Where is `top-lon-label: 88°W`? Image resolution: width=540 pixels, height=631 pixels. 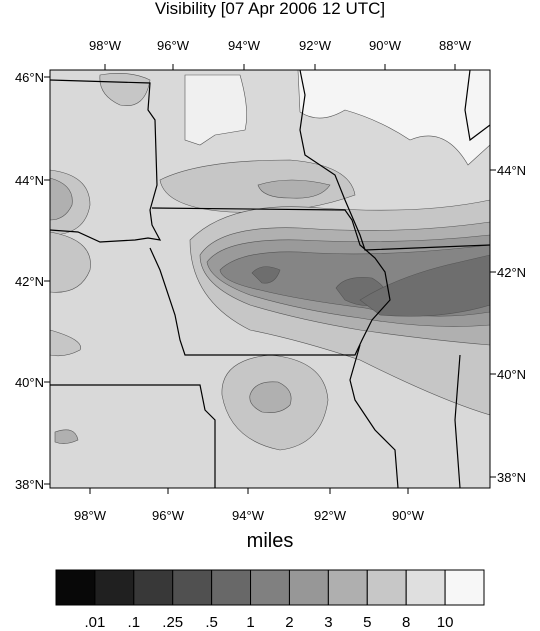
top-lon-label: 88°W is located at coordinates (455, 45).